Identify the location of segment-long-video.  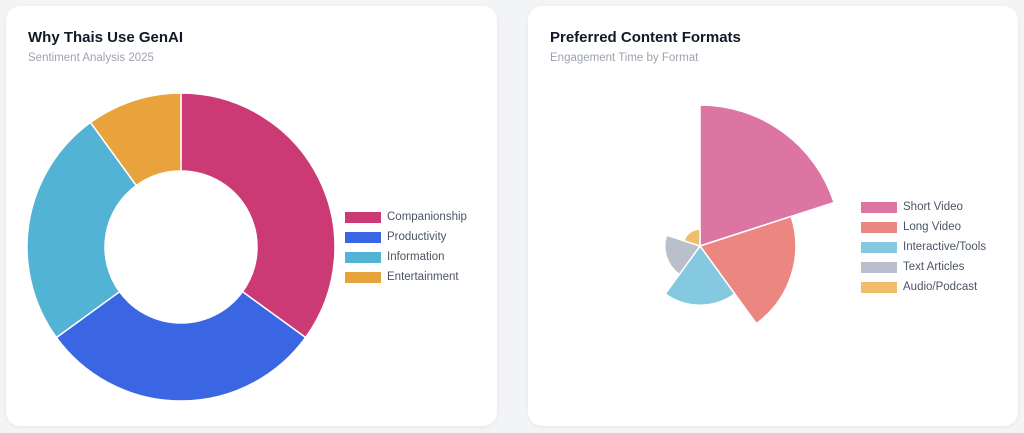
(747, 270).